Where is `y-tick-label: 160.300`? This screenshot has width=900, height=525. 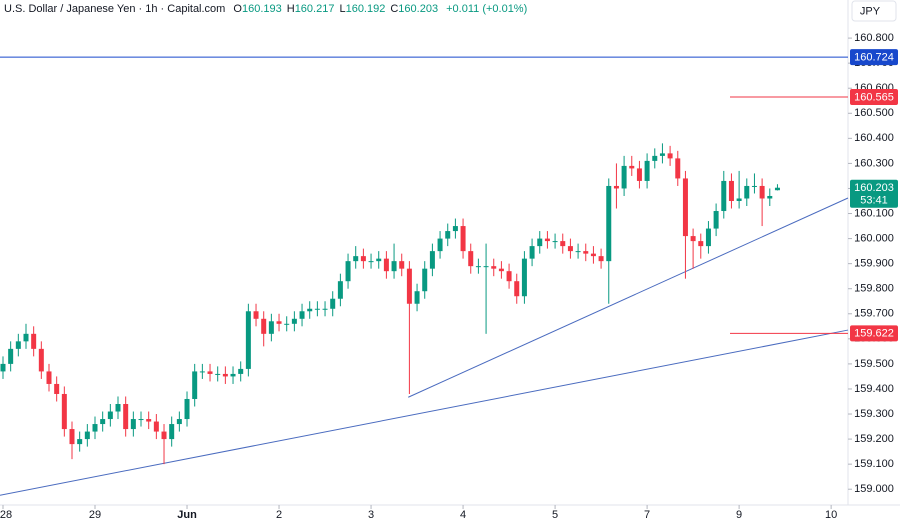
y-tick-label: 160.300 is located at coordinates (874, 163).